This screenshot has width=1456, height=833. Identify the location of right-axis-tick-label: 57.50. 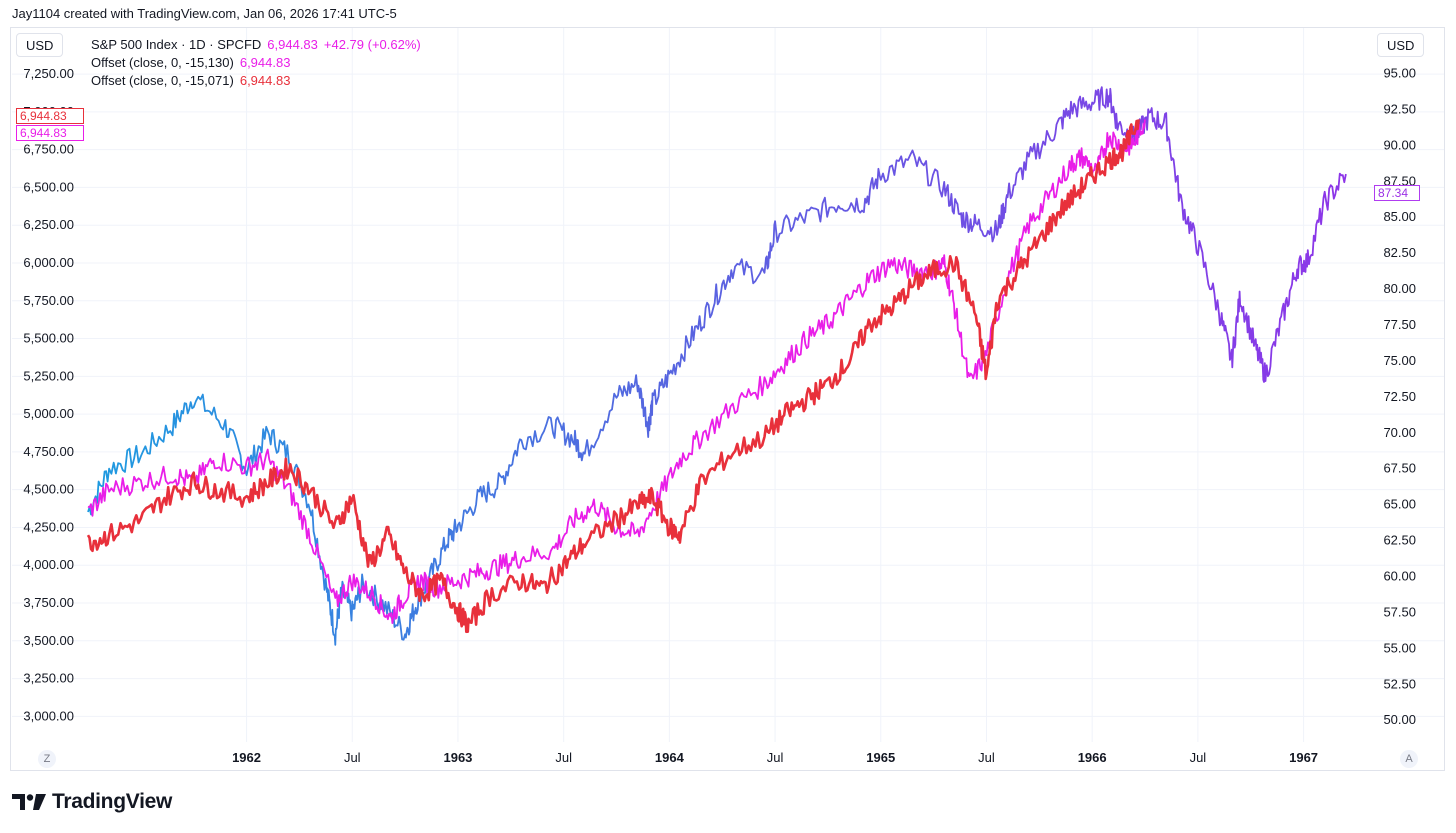
(1399, 611).